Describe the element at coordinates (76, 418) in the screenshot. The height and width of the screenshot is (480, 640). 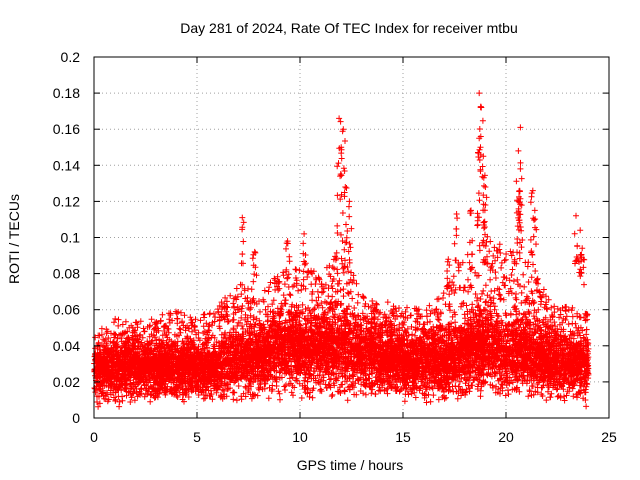
I see `y-tick-label: 0` at that location.